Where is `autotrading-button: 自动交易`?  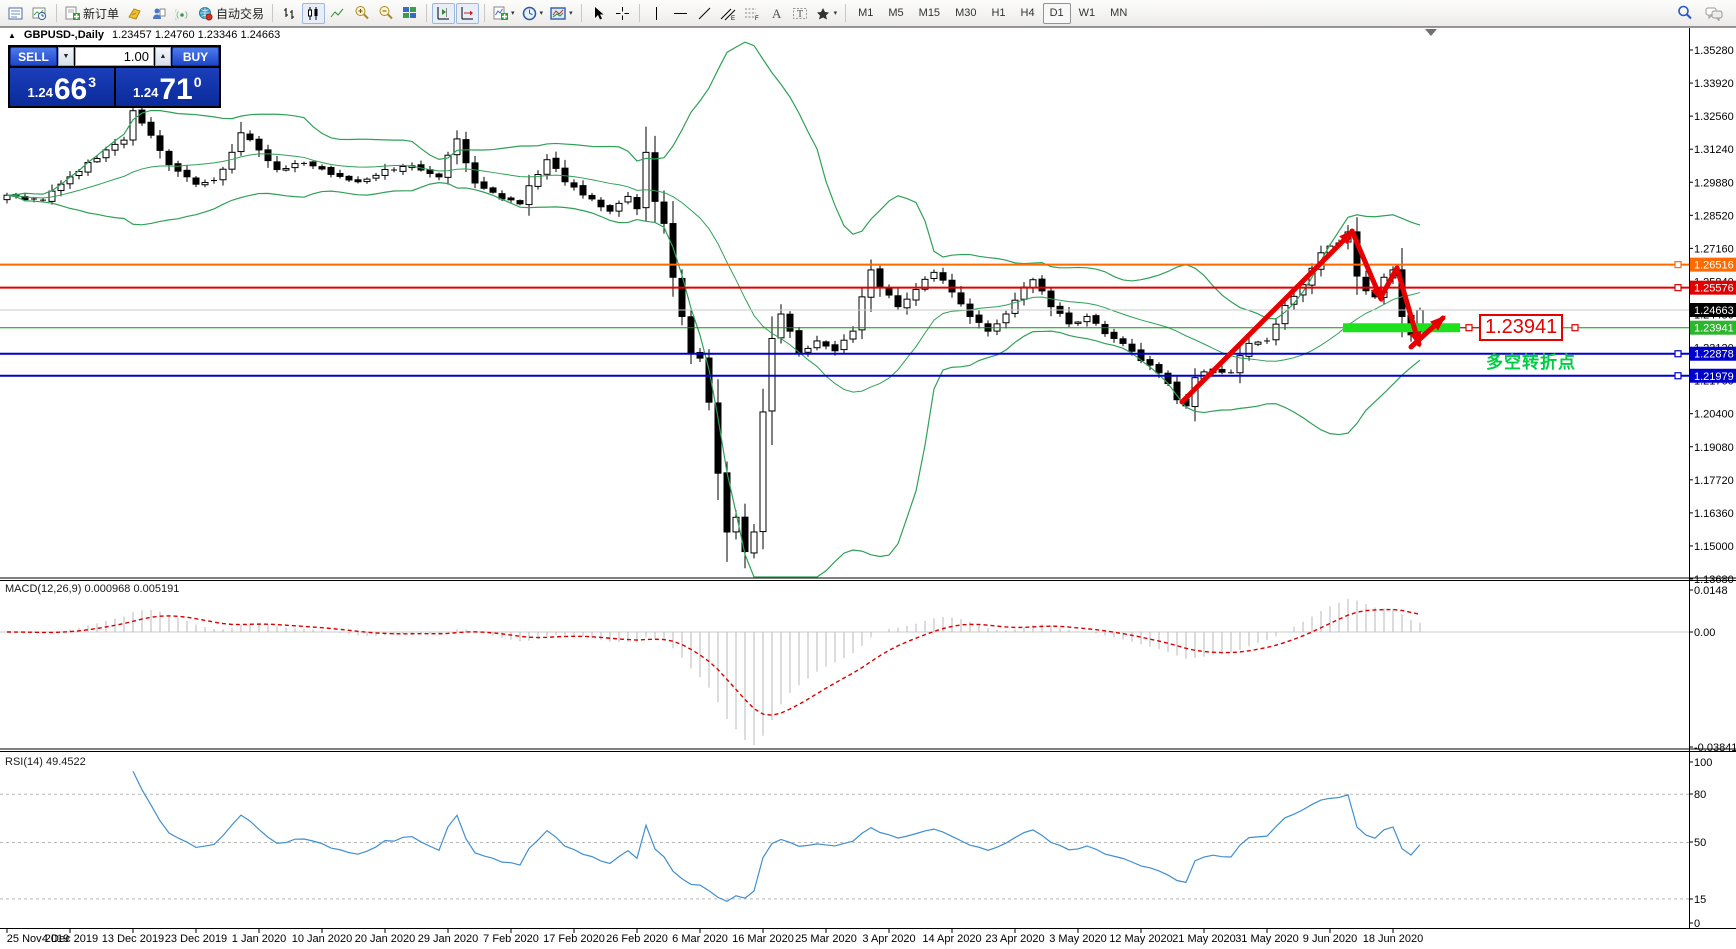 autotrading-button: 自动交易 is located at coordinates (231, 13).